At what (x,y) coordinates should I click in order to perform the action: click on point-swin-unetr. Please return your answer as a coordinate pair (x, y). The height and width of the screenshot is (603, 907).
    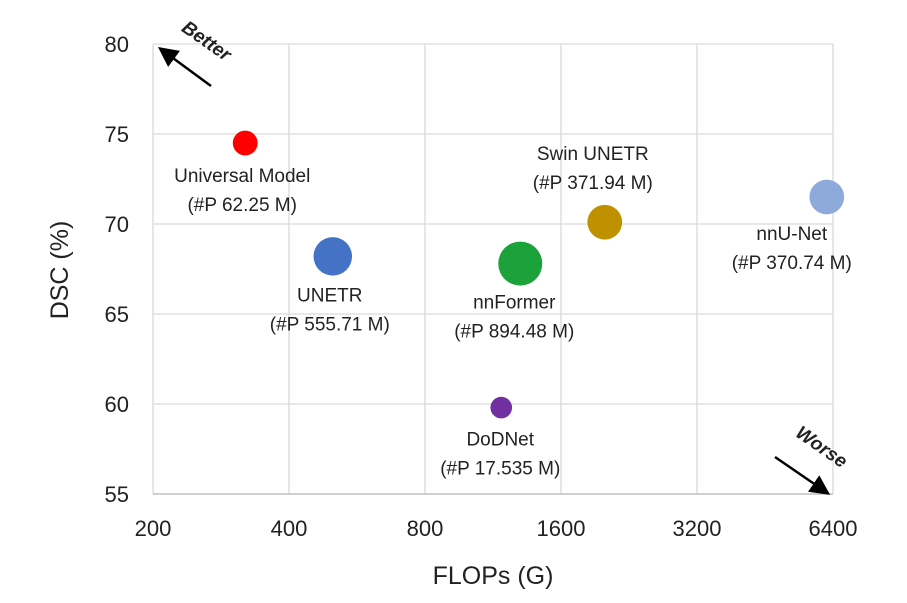
    Looking at the image, I should click on (605, 222).